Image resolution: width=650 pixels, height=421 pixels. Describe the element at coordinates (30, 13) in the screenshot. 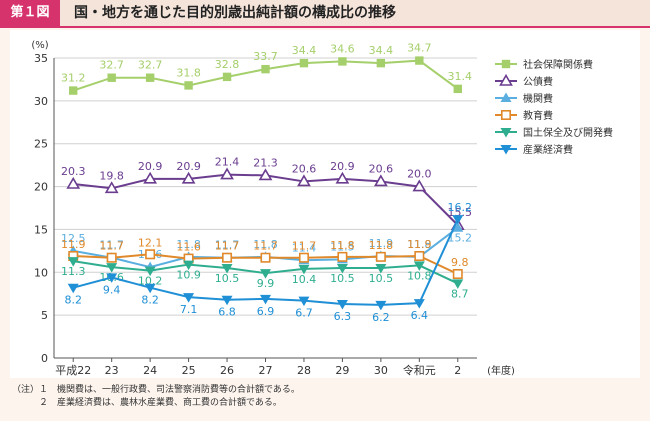

I see `figure-number-badge: 第１図` at that location.